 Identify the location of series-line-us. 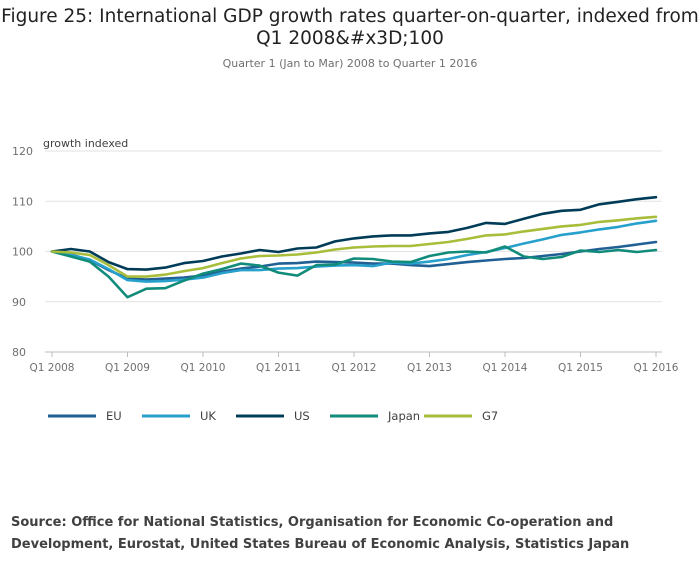
(354, 233).